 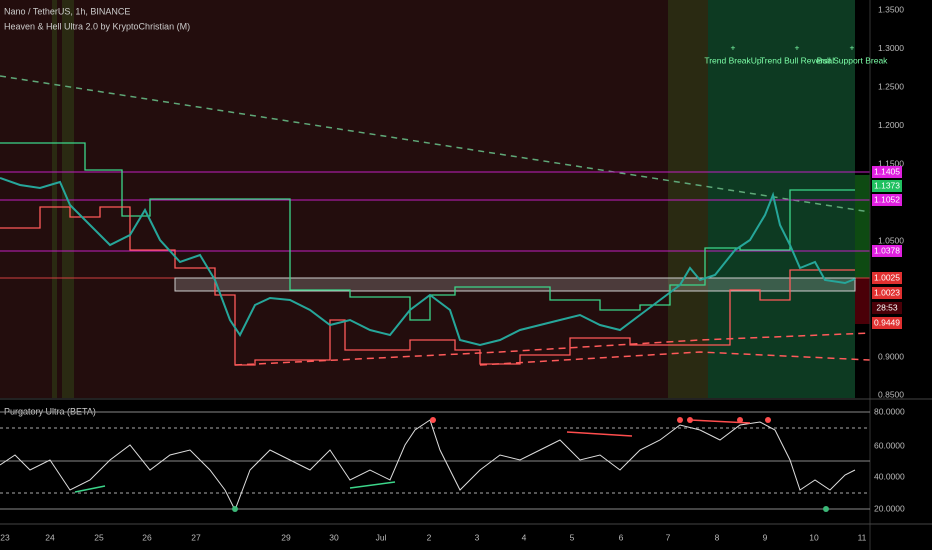 What do you see at coordinates (733, 60) in the screenshot?
I see `annotation: Trend BreakUp` at bounding box center [733, 60].